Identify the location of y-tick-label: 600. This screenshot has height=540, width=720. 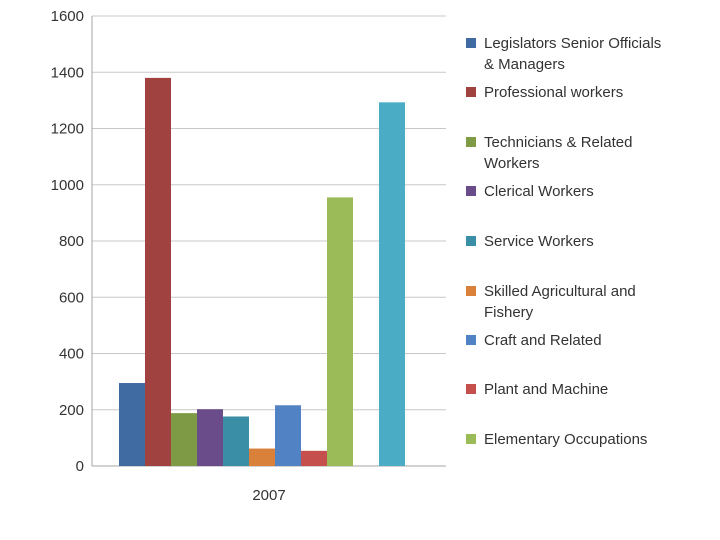
(71, 297).